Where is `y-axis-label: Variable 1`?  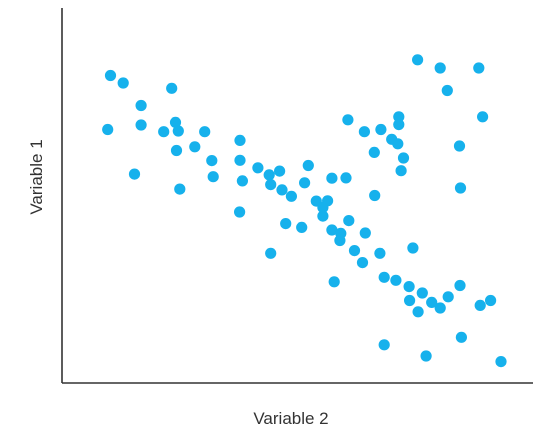 y-axis-label: Variable 1 is located at coordinates (36, 176).